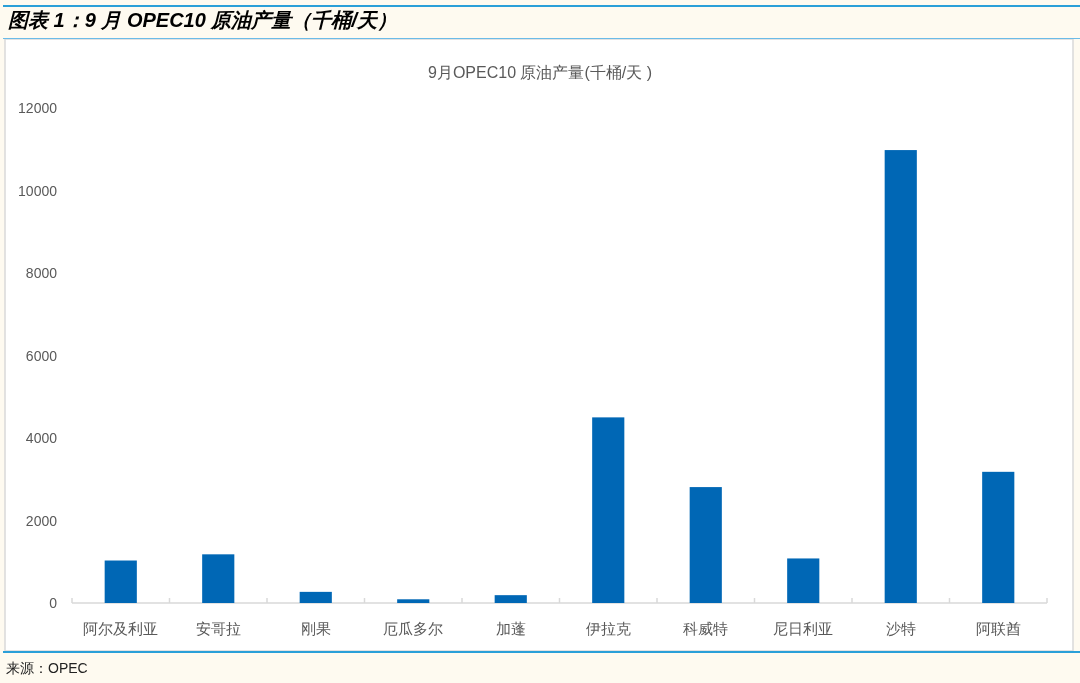 The image size is (1080, 683). What do you see at coordinates (803, 628) in the screenshot?
I see `x-tick-label: 尼日利亚` at bounding box center [803, 628].